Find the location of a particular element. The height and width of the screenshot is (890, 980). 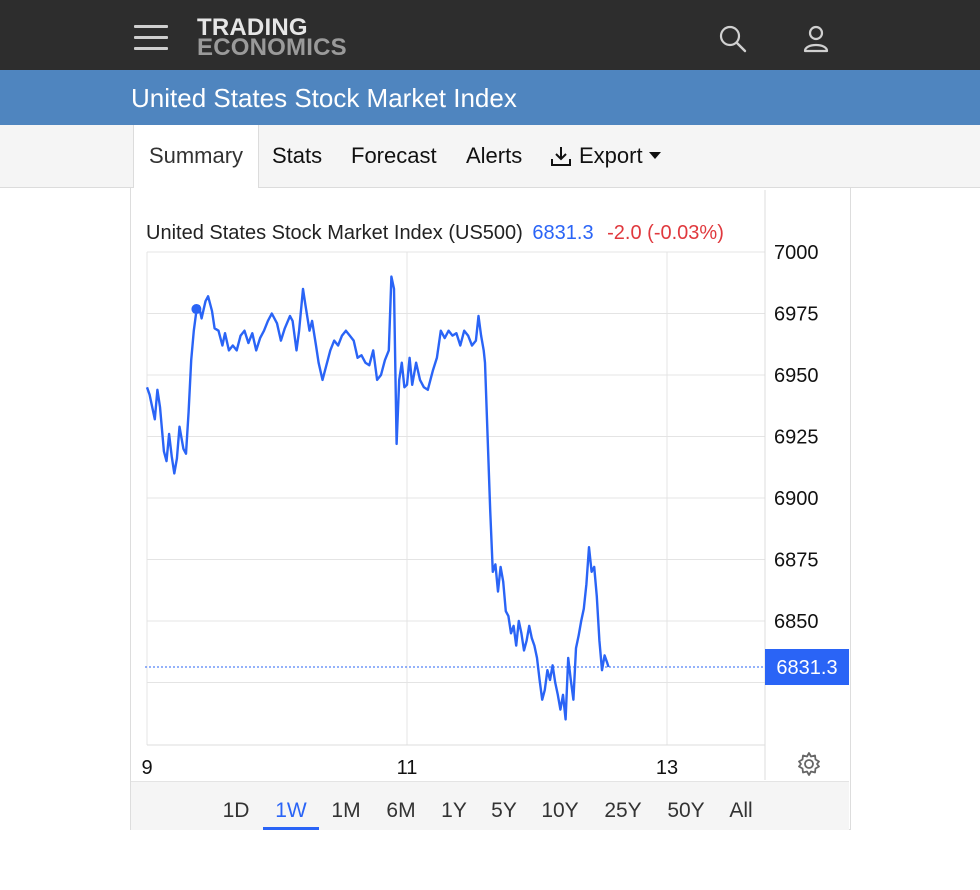

quote-name: United States Stock Market Index (US500) is located at coordinates (334, 233).